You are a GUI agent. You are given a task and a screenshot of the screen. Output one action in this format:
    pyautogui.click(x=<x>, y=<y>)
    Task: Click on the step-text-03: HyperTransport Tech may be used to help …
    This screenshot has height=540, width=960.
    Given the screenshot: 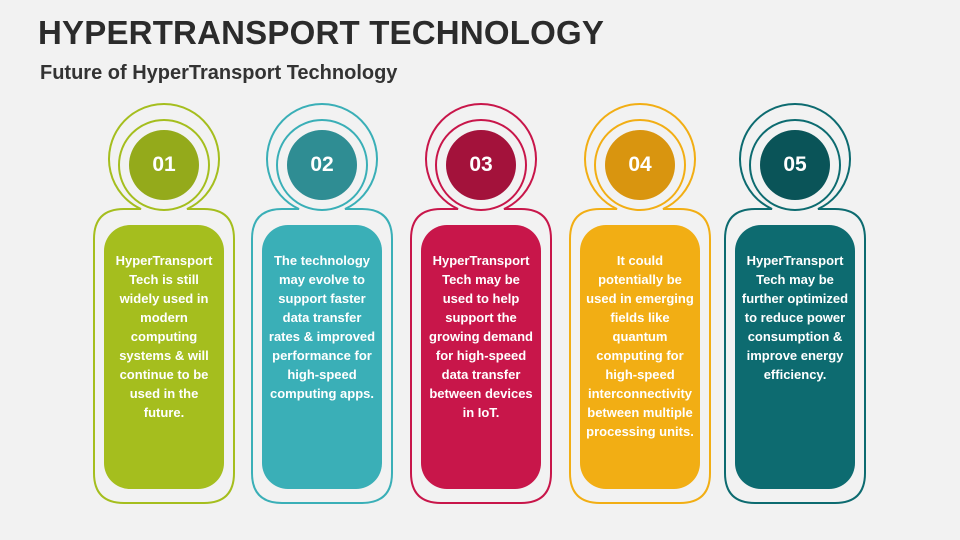 What is the action you would take?
    pyautogui.click(x=481, y=357)
    